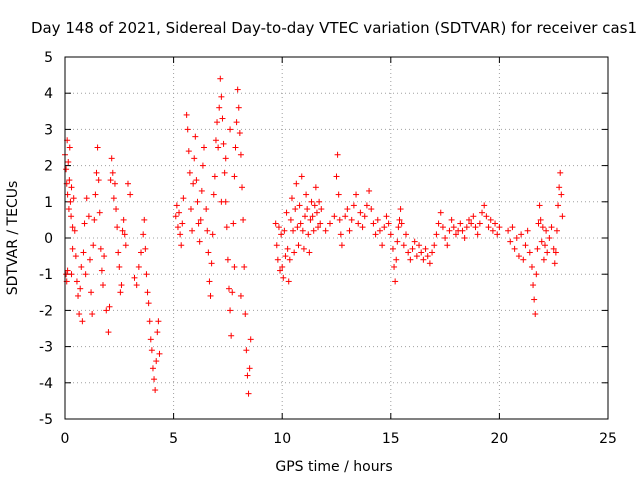 The height and width of the screenshot is (480, 640). I want to click on x-tick-label: 0, so click(65, 439).